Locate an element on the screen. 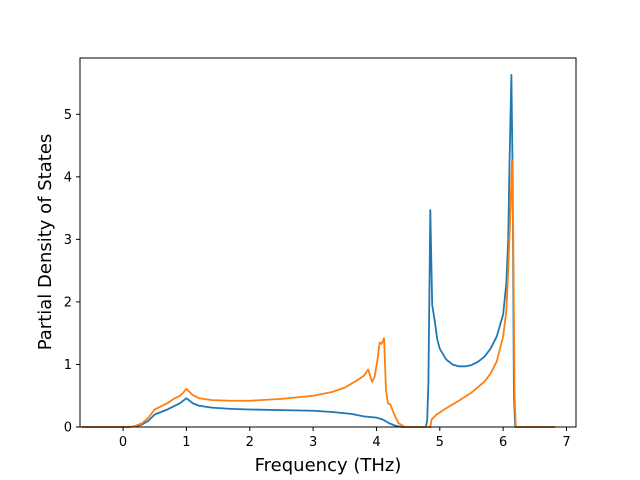  x-tick-label: 5 is located at coordinates (440, 442).